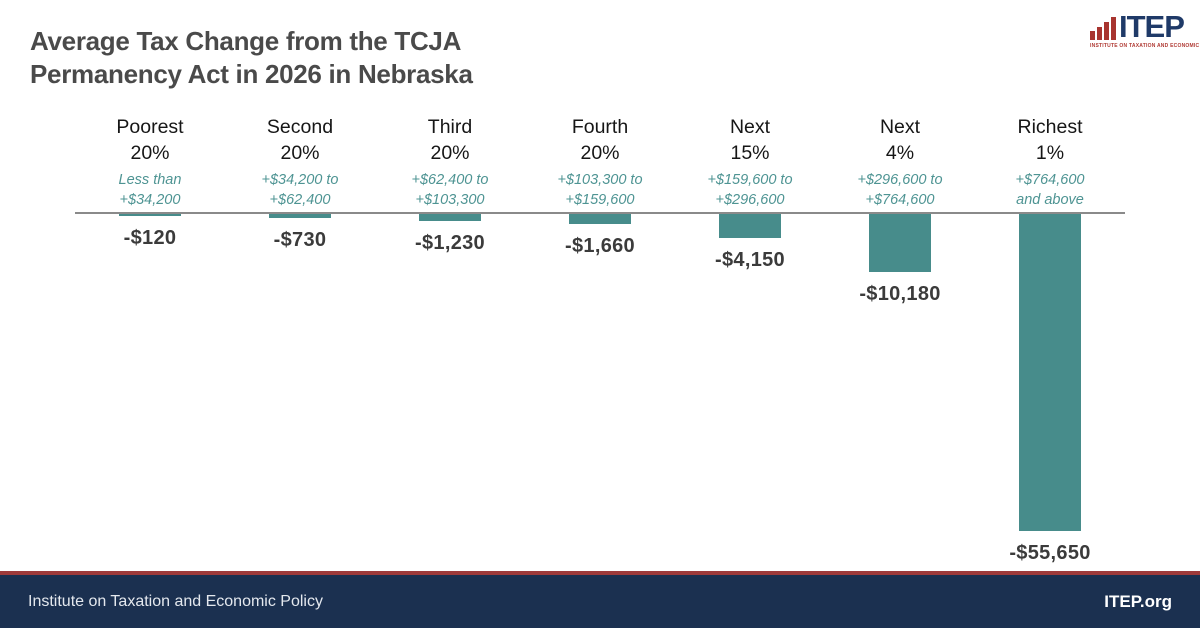  I want to click on chart-column-second-20: Second 20% +$34,200 to +$62,400 -$730, so click(300, 337).